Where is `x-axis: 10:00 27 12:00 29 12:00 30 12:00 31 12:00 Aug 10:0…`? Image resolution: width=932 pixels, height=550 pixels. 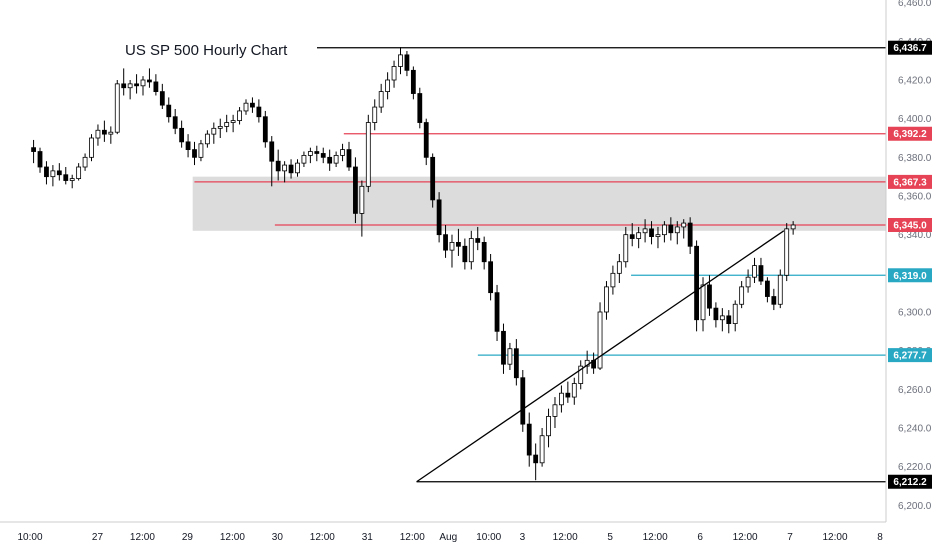
x-axis: 10:00 27 12:00 29 12:00 30 12:00 31 12:00 Aug 10:0… is located at coordinates (443, 532).